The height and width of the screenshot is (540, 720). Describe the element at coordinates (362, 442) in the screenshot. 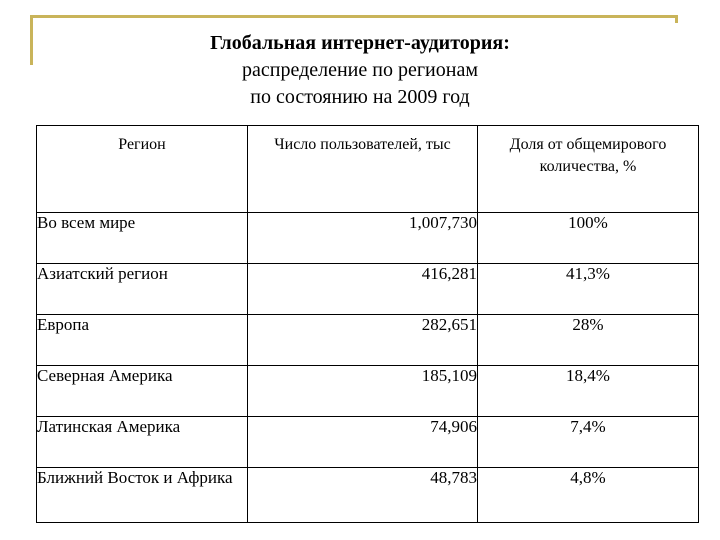

I see `cell-users: 74,906` at that location.